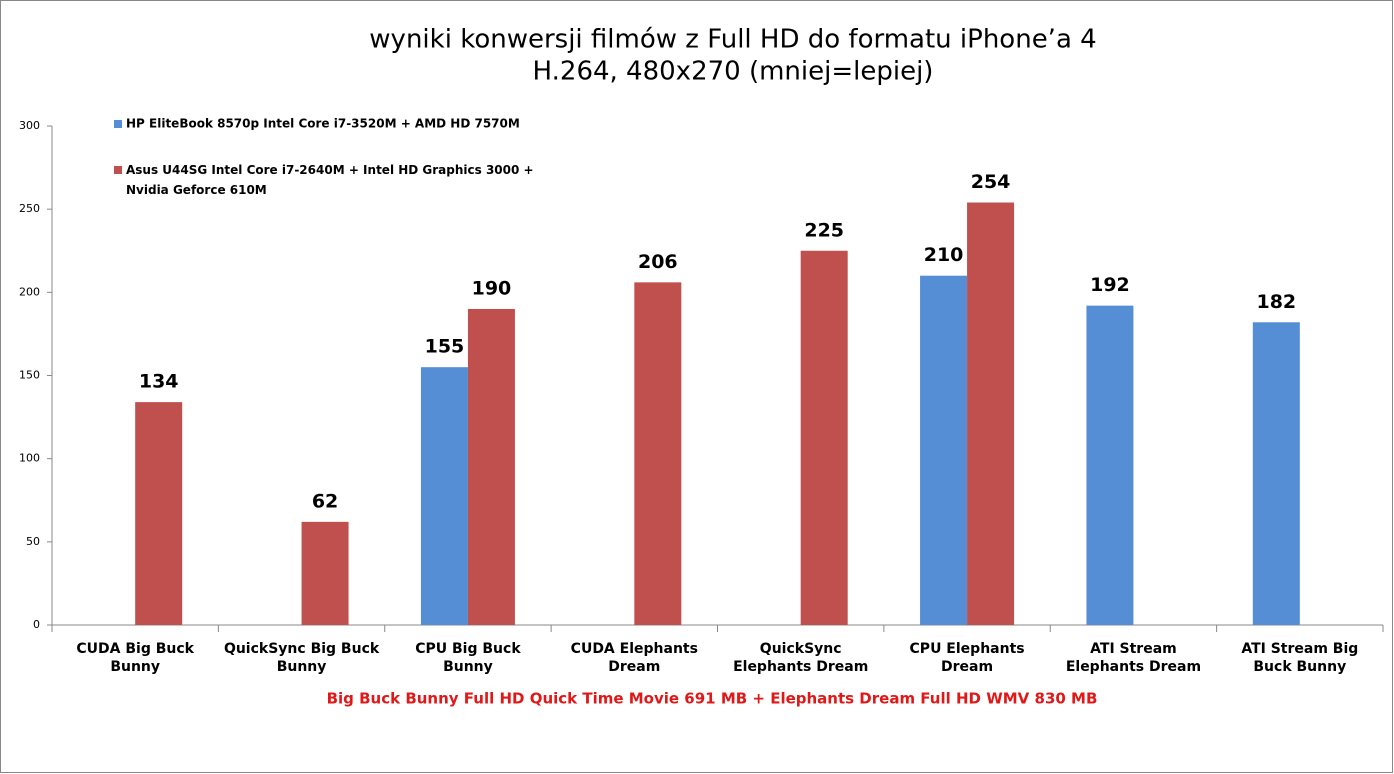 Image resolution: width=1394 pixels, height=774 pixels. What do you see at coordinates (634, 658) in the screenshot?
I see `x-tick-label: CUDA Elephants Dream` at bounding box center [634, 658].